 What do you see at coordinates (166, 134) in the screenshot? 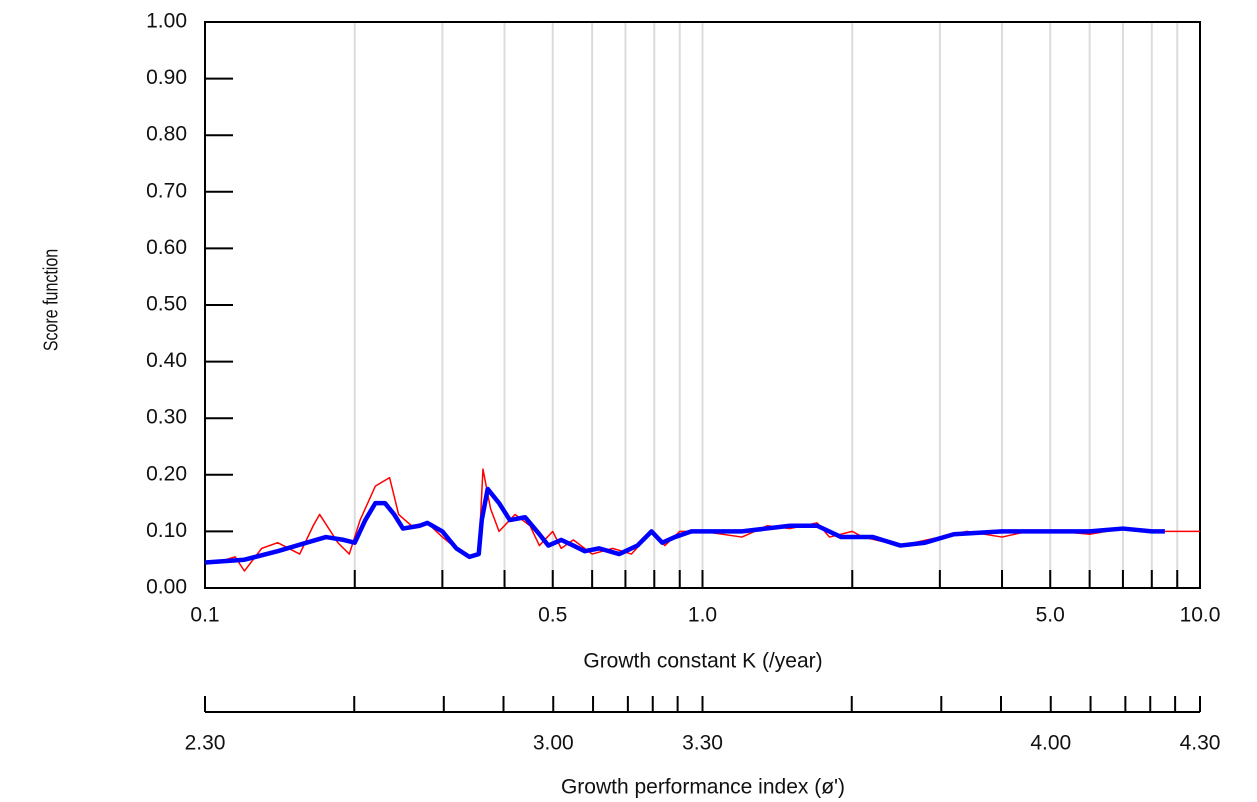
I see `y-tick-label: 0.80` at bounding box center [166, 134].